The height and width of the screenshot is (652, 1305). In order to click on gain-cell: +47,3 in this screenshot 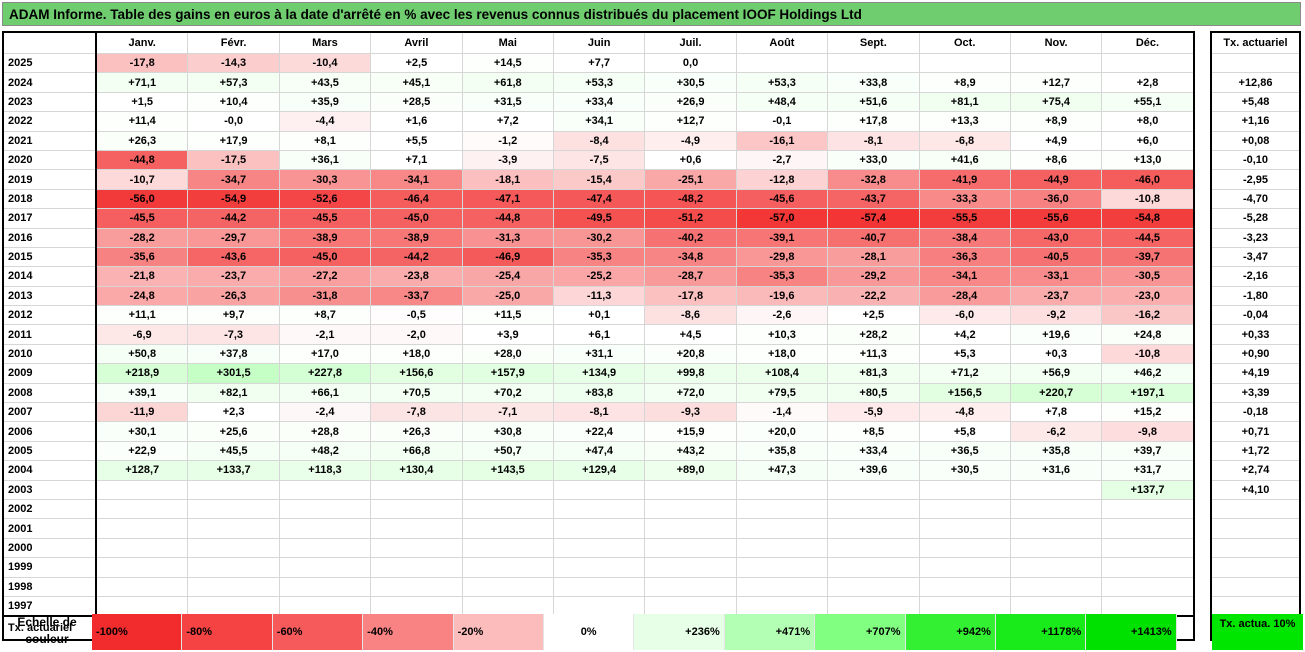, I will do `click(782, 470)`.